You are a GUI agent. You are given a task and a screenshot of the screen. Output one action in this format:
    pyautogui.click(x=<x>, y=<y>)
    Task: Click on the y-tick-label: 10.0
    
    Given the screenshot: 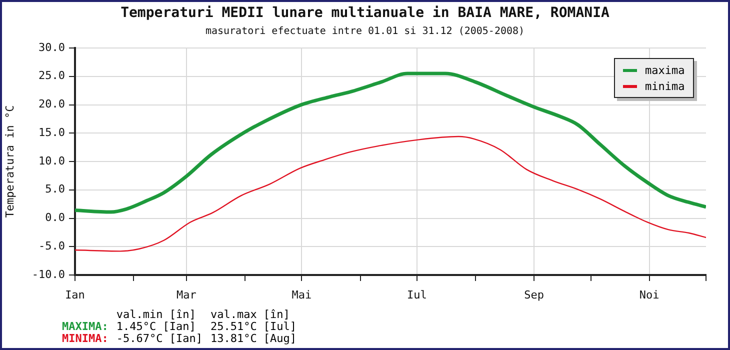 What is the action you would take?
    pyautogui.click(x=51, y=161)
    